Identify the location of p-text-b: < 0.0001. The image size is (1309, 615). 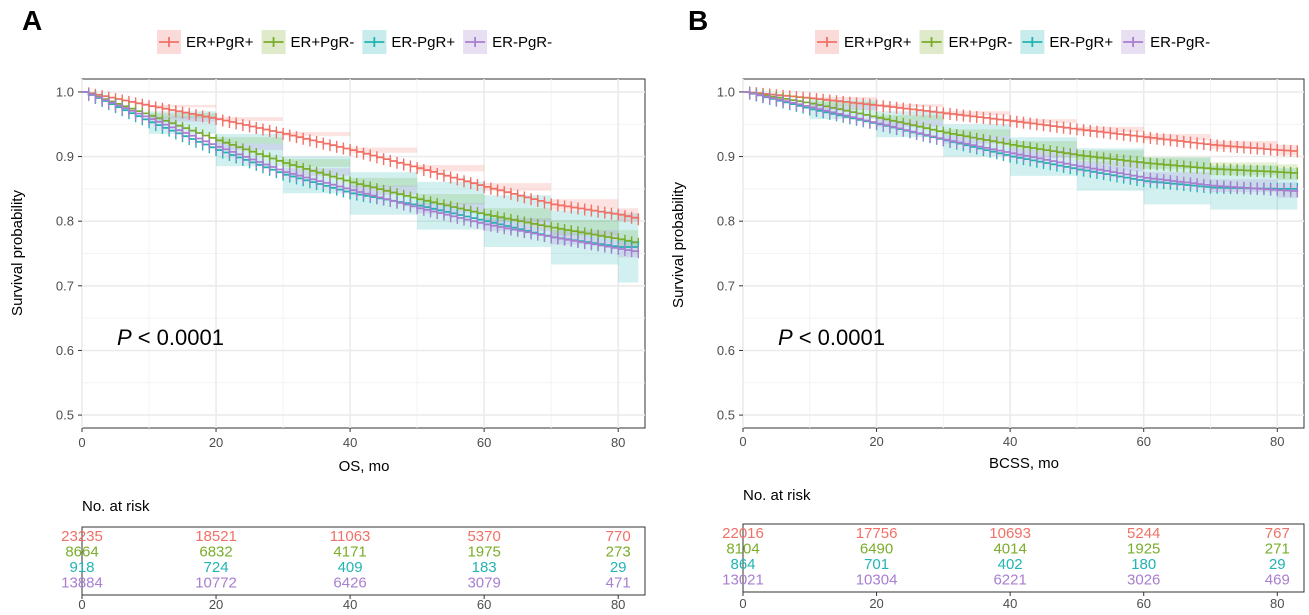
(842, 337).